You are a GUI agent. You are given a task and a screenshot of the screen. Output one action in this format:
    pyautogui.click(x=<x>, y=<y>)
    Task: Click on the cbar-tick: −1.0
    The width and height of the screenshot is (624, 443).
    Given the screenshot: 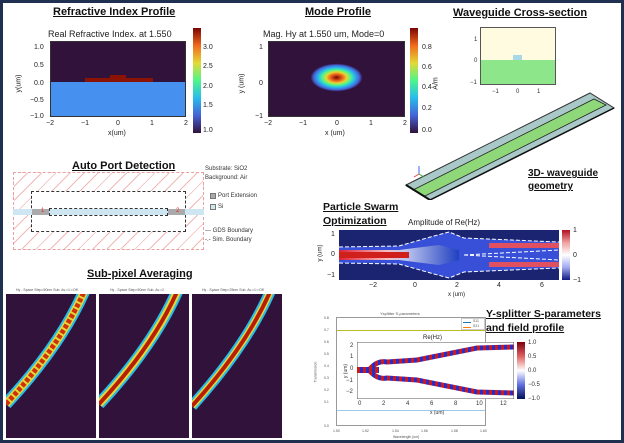 What is the action you would take?
    pyautogui.click(x=534, y=399)
    